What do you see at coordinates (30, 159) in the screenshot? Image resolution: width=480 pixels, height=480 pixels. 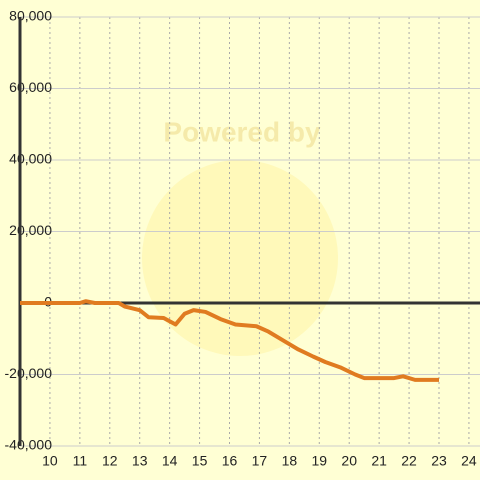 I see `y-tick-label: 40,000` at bounding box center [30, 159].